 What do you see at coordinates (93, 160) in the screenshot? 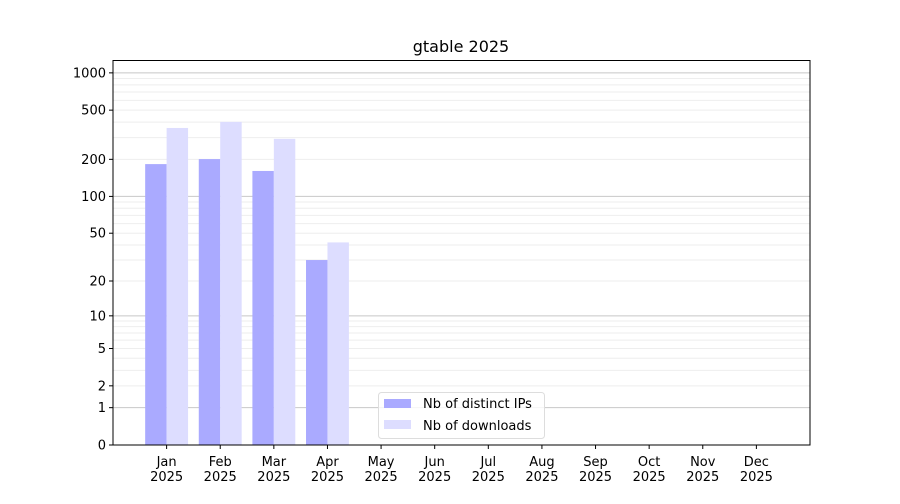
I see `y-tick-label: 200` at bounding box center [93, 160].